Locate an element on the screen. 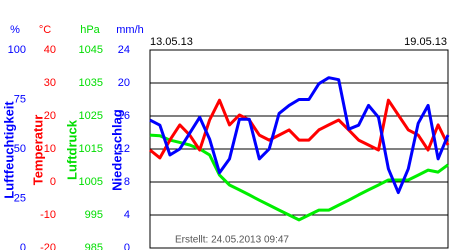 The image size is (450, 250). y-tick-label: 1045 is located at coordinates (91, 50).